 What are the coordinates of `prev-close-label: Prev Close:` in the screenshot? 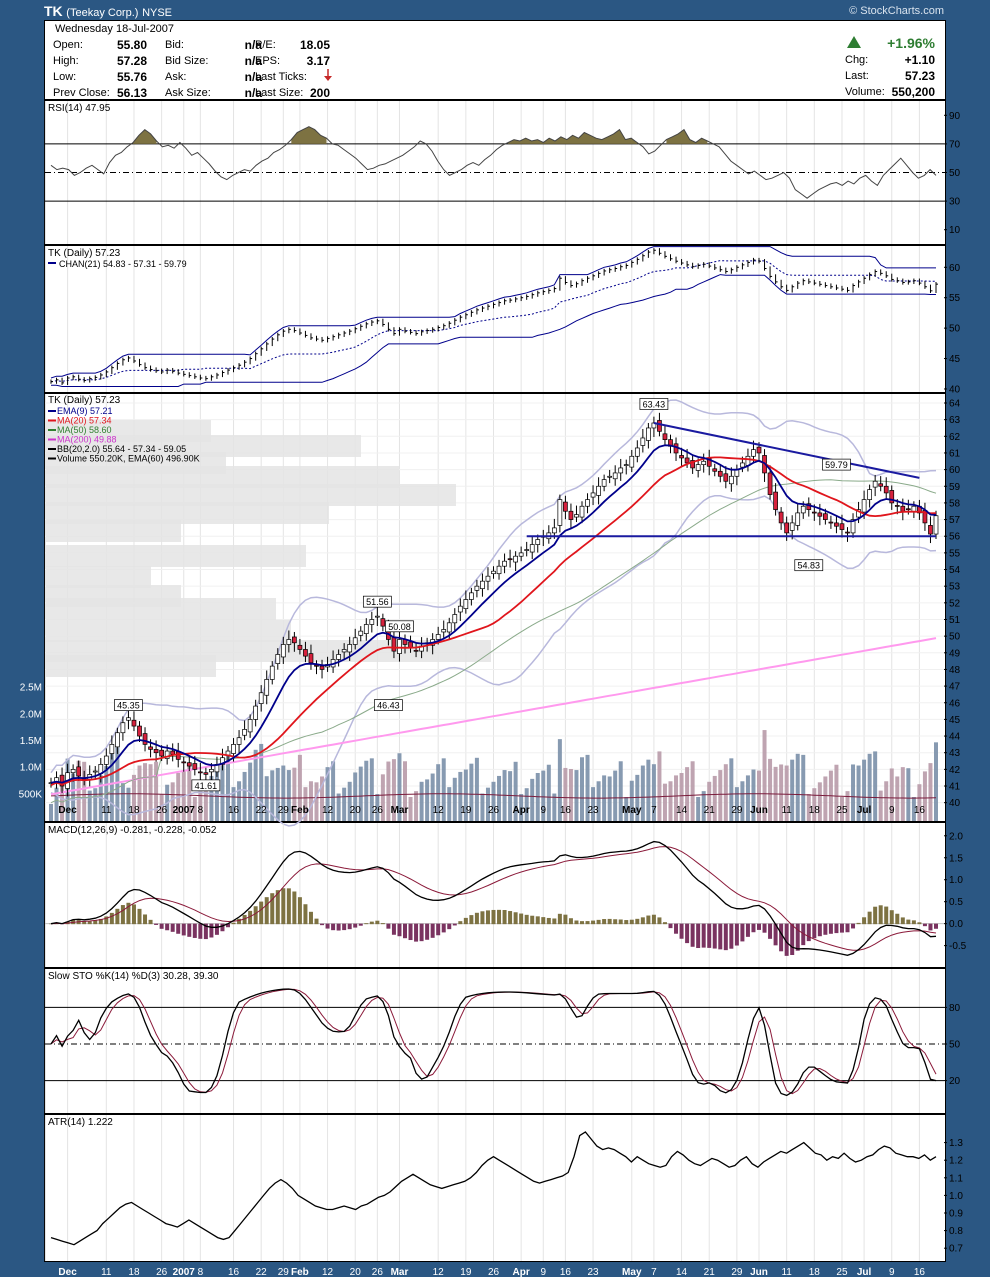 It's located at (81, 93).